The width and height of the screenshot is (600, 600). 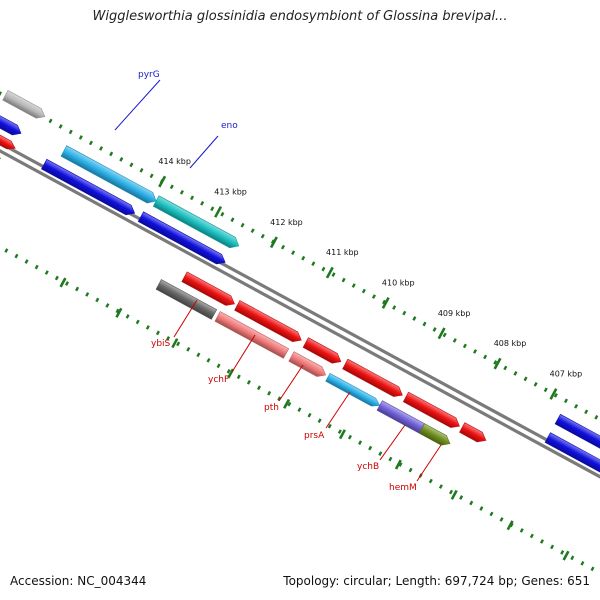 I want to click on gene-label: prsA, so click(x=314, y=436).